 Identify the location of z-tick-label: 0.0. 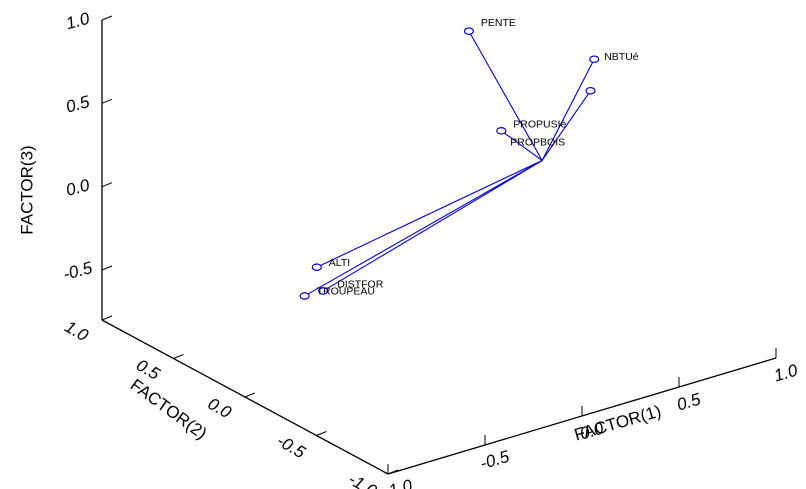
(78, 187).